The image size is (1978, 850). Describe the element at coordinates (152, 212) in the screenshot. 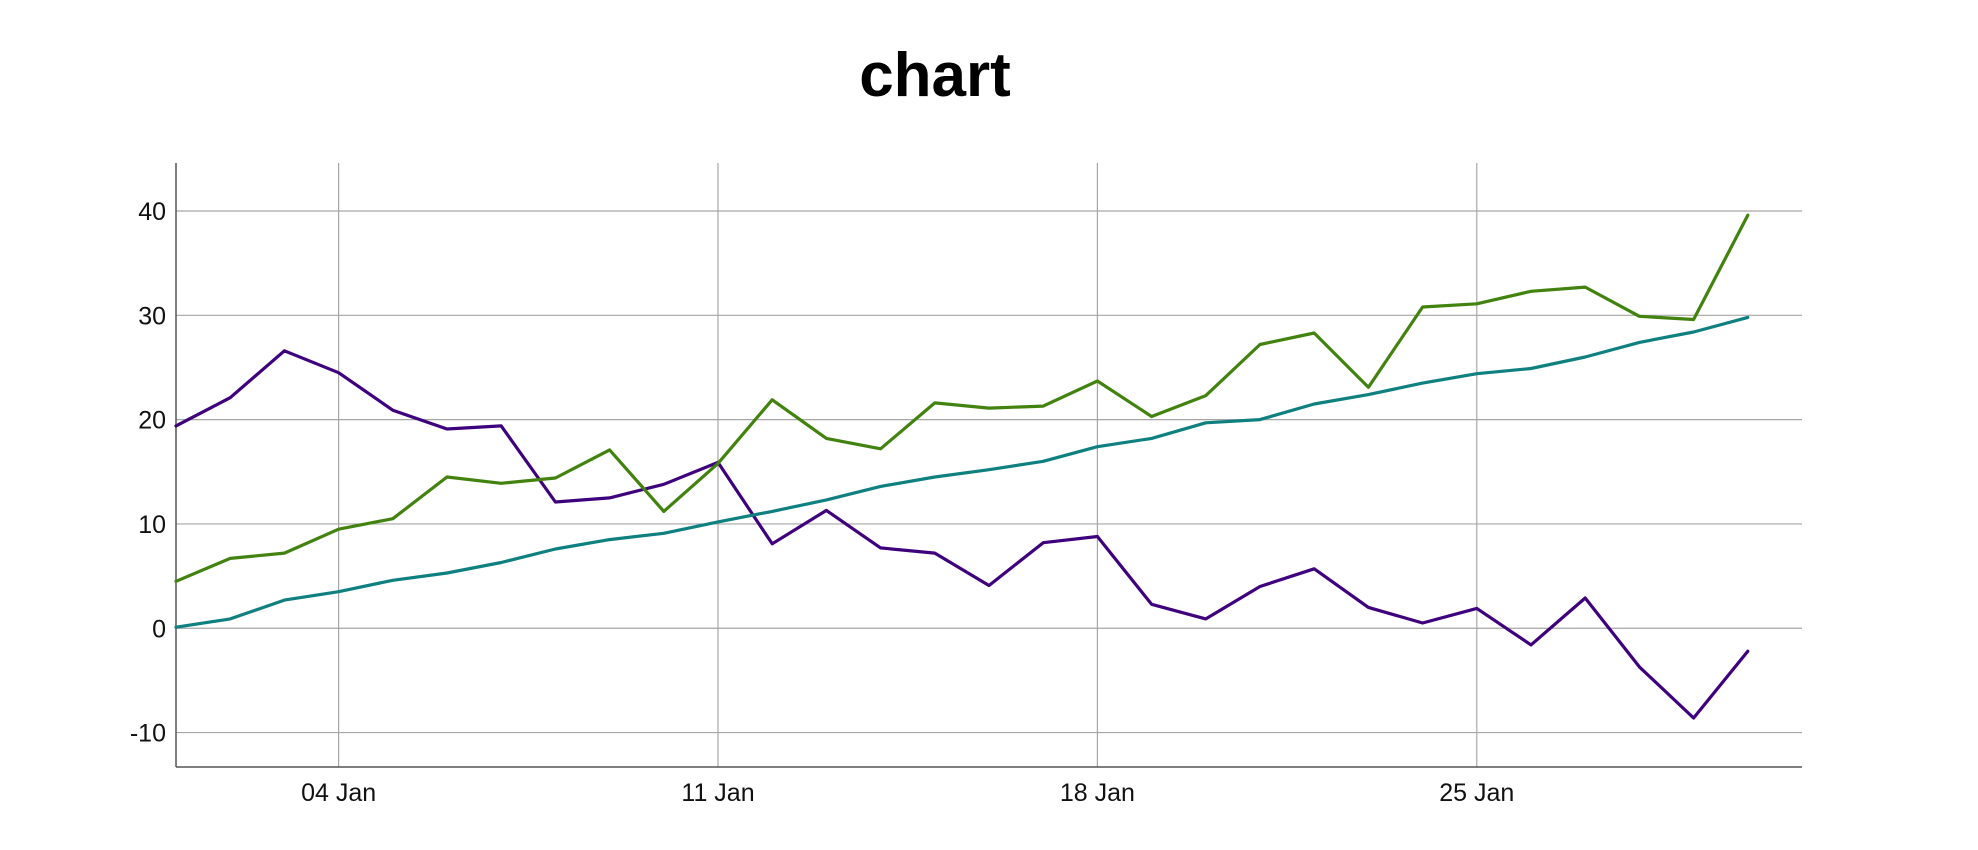

I see `y-tick-label: 40` at that location.